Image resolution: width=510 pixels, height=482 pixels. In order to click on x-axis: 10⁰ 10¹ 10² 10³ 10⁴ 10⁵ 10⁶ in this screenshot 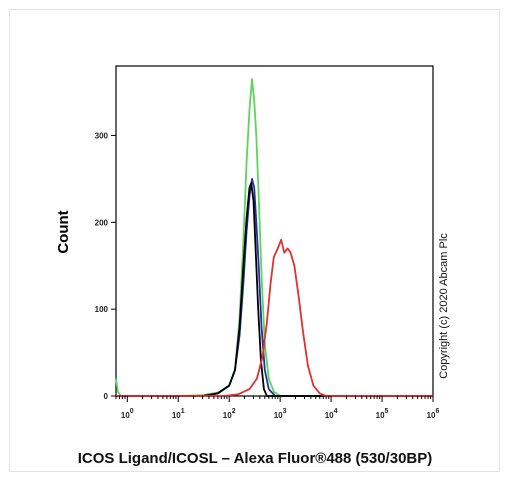, I will do `click(277, 408)`.